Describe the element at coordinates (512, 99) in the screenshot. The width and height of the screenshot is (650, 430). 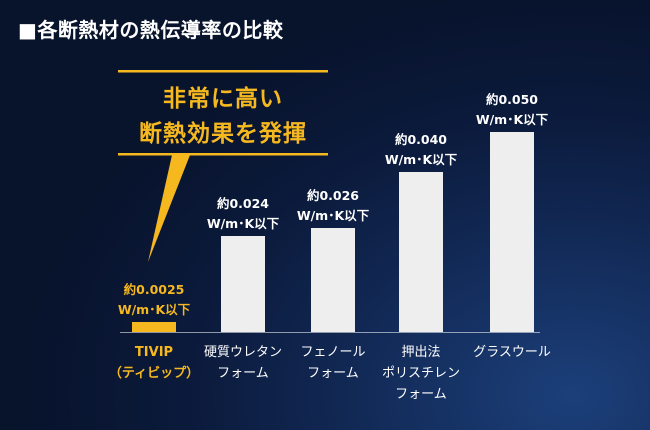
I see `data-label-4-0: 約0.050` at that location.